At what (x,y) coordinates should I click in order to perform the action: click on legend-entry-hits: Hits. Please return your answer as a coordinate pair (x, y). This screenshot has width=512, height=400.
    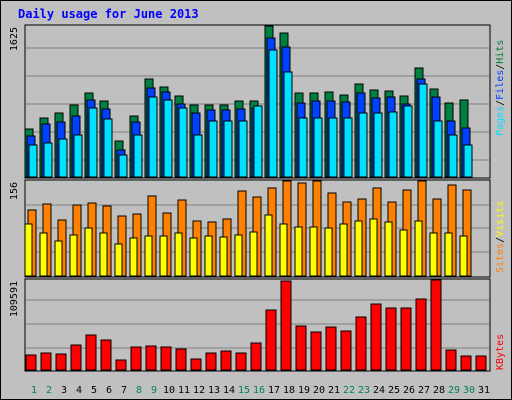
    Looking at the image, I should click on (500, 52).